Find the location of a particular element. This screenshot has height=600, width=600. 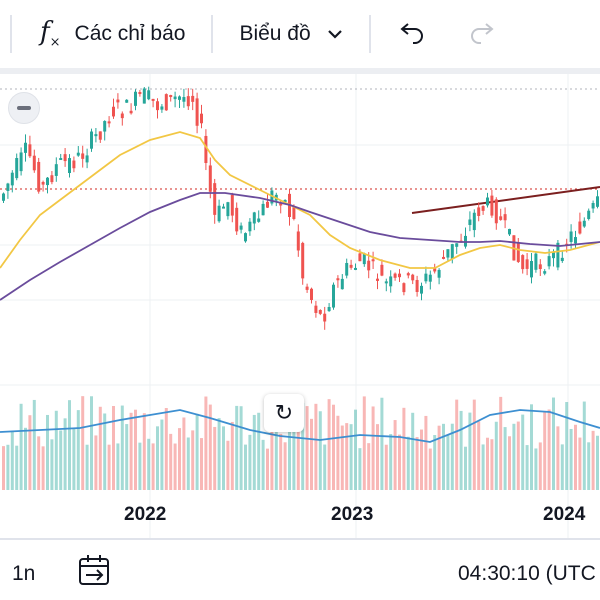

chart-type-button: Biểu đồ is located at coordinates (290, 34).